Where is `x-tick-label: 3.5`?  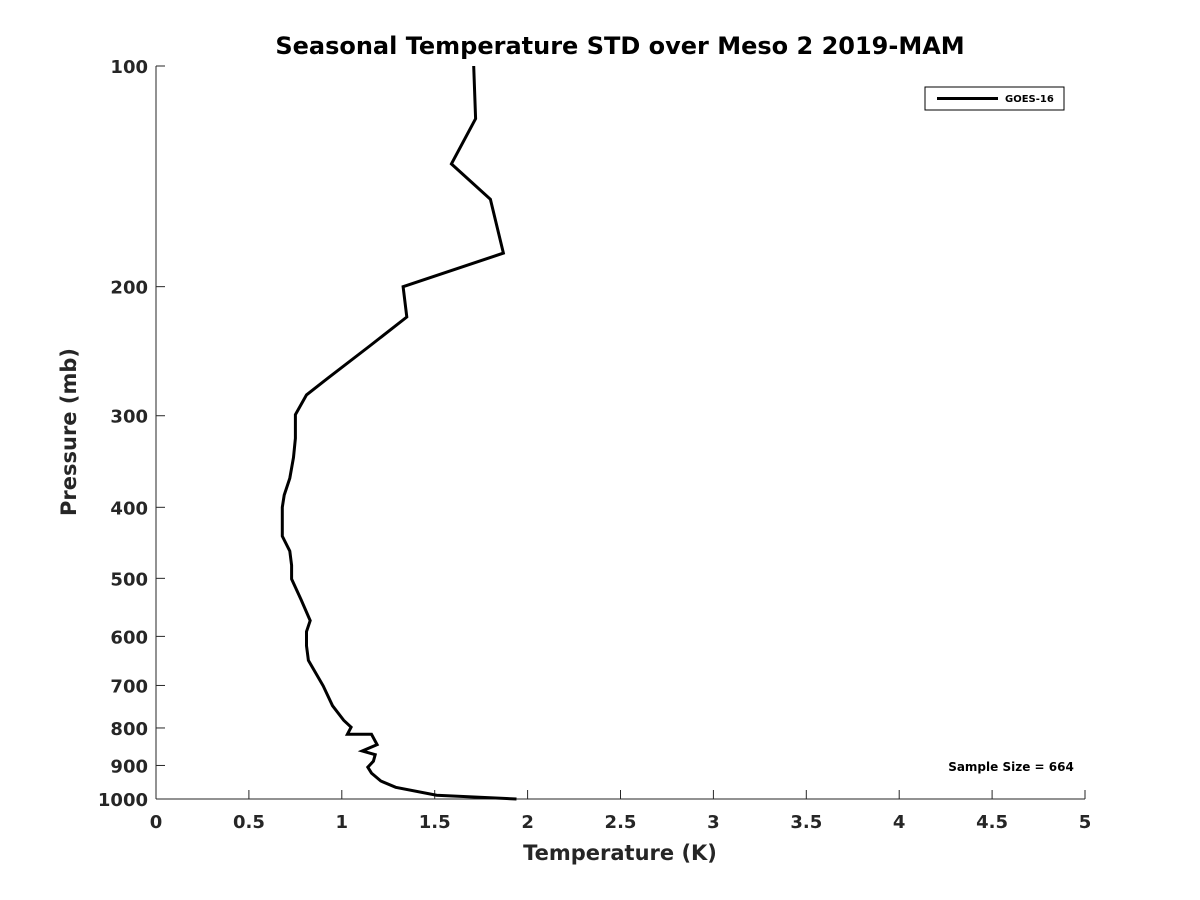 x-tick-label: 3.5 is located at coordinates (806, 822).